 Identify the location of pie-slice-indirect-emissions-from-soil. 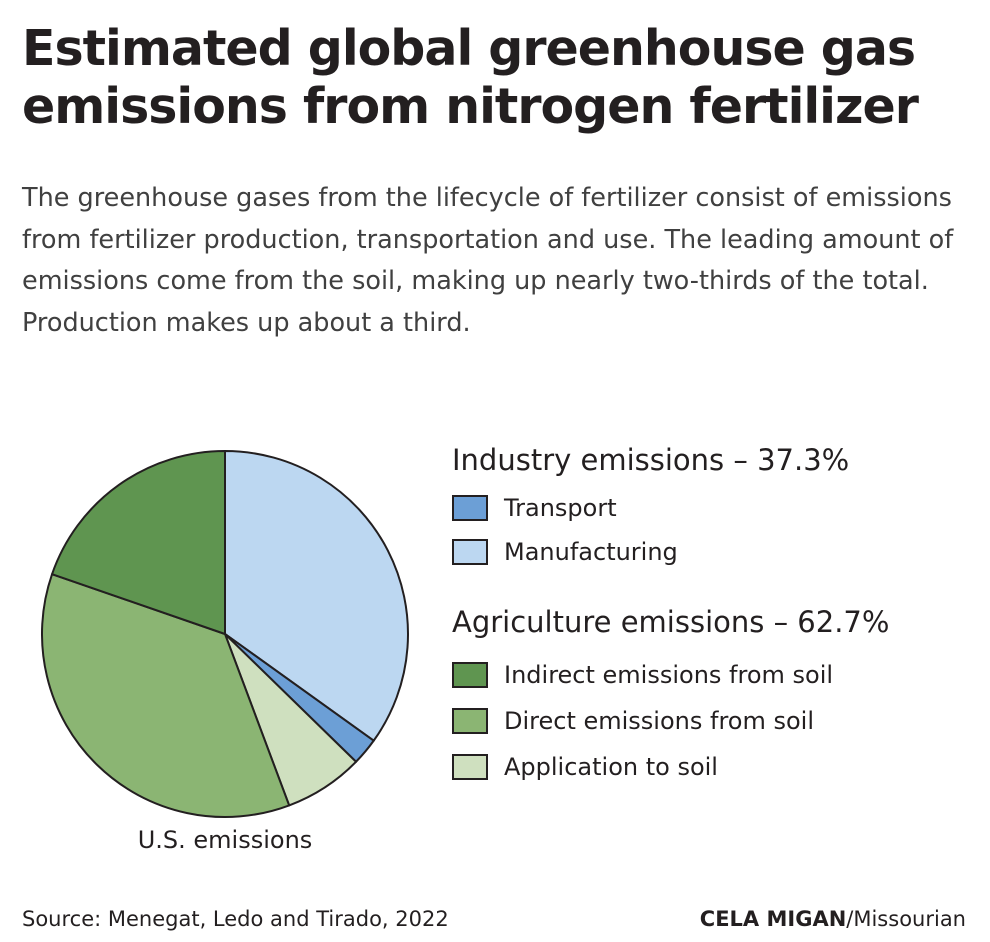
(138, 542).